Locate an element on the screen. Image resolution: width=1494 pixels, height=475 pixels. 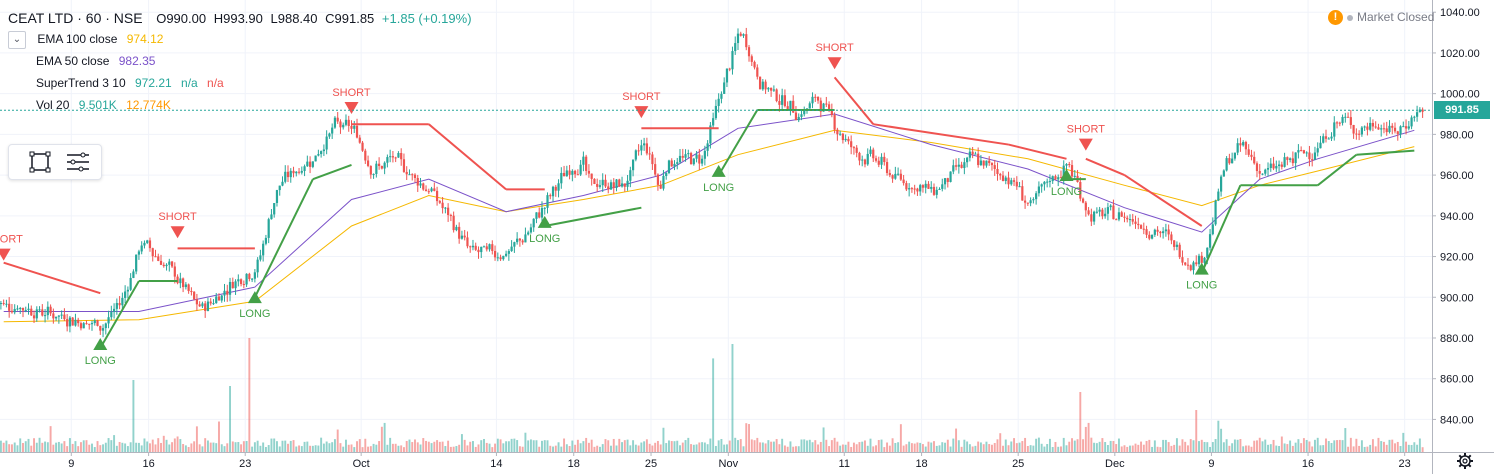
price-tick-label: 900.00 is located at coordinates (1457, 298).